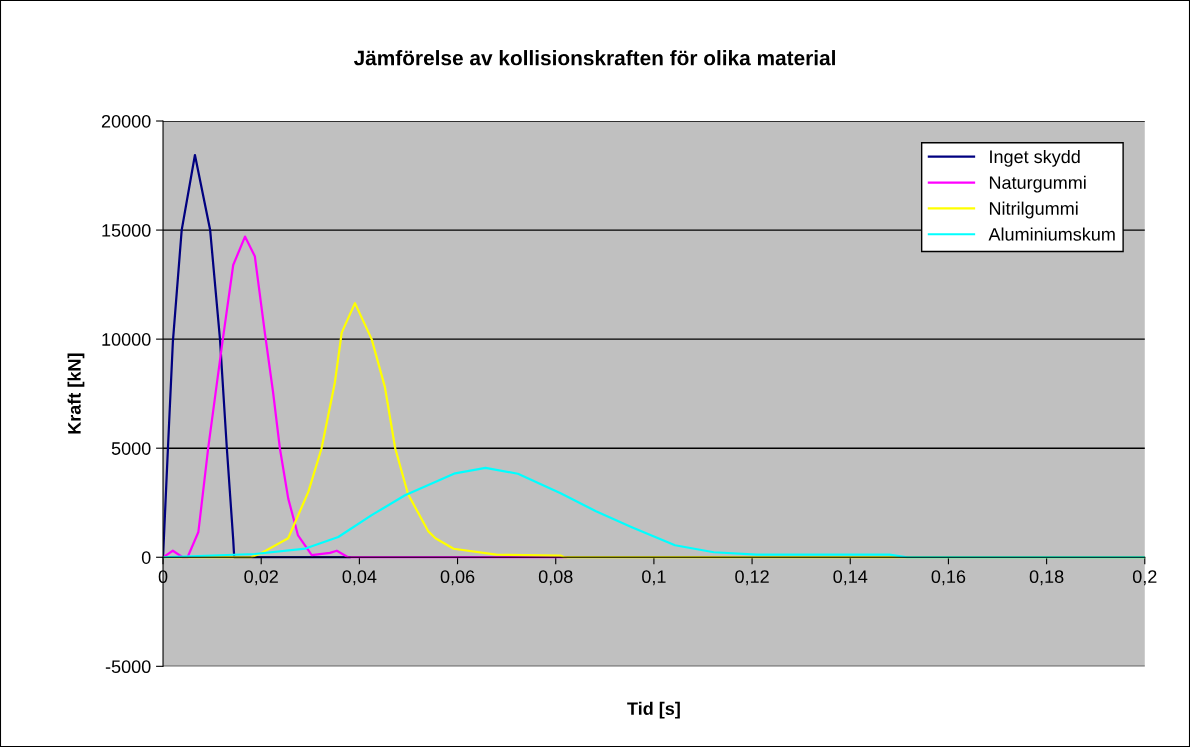  I want to click on chart-title: Jämförelse av kollisionskraften för olika material, so click(594, 58).